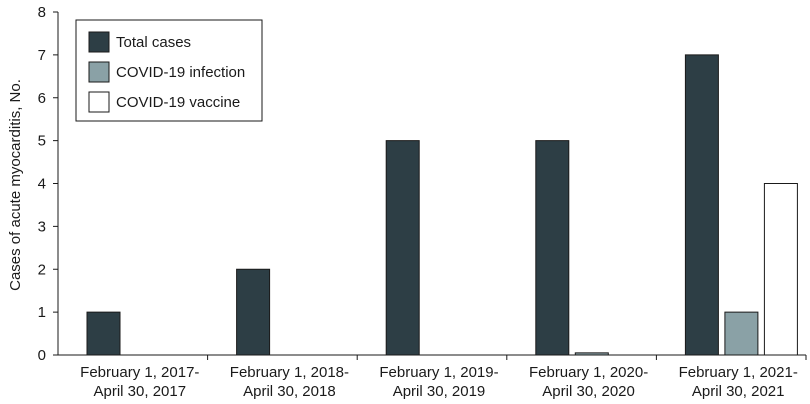 The image size is (810, 404). I want to click on y-tick-label: 3, so click(42, 226).